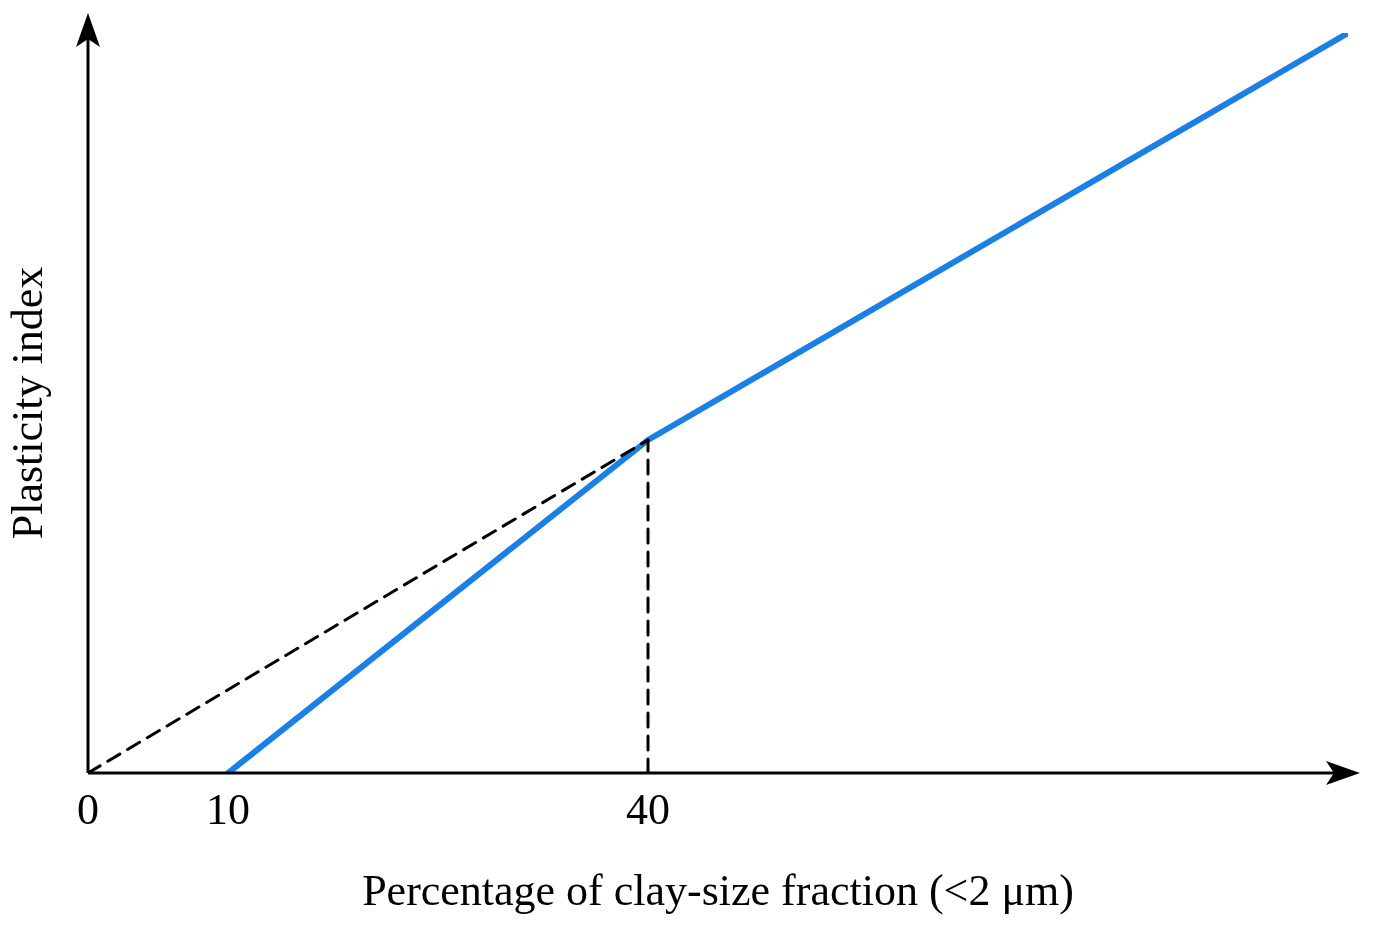 Image resolution: width=1381 pixels, height=929 pixels. I want to click on x-tick-label: 40, so click(648, 810).